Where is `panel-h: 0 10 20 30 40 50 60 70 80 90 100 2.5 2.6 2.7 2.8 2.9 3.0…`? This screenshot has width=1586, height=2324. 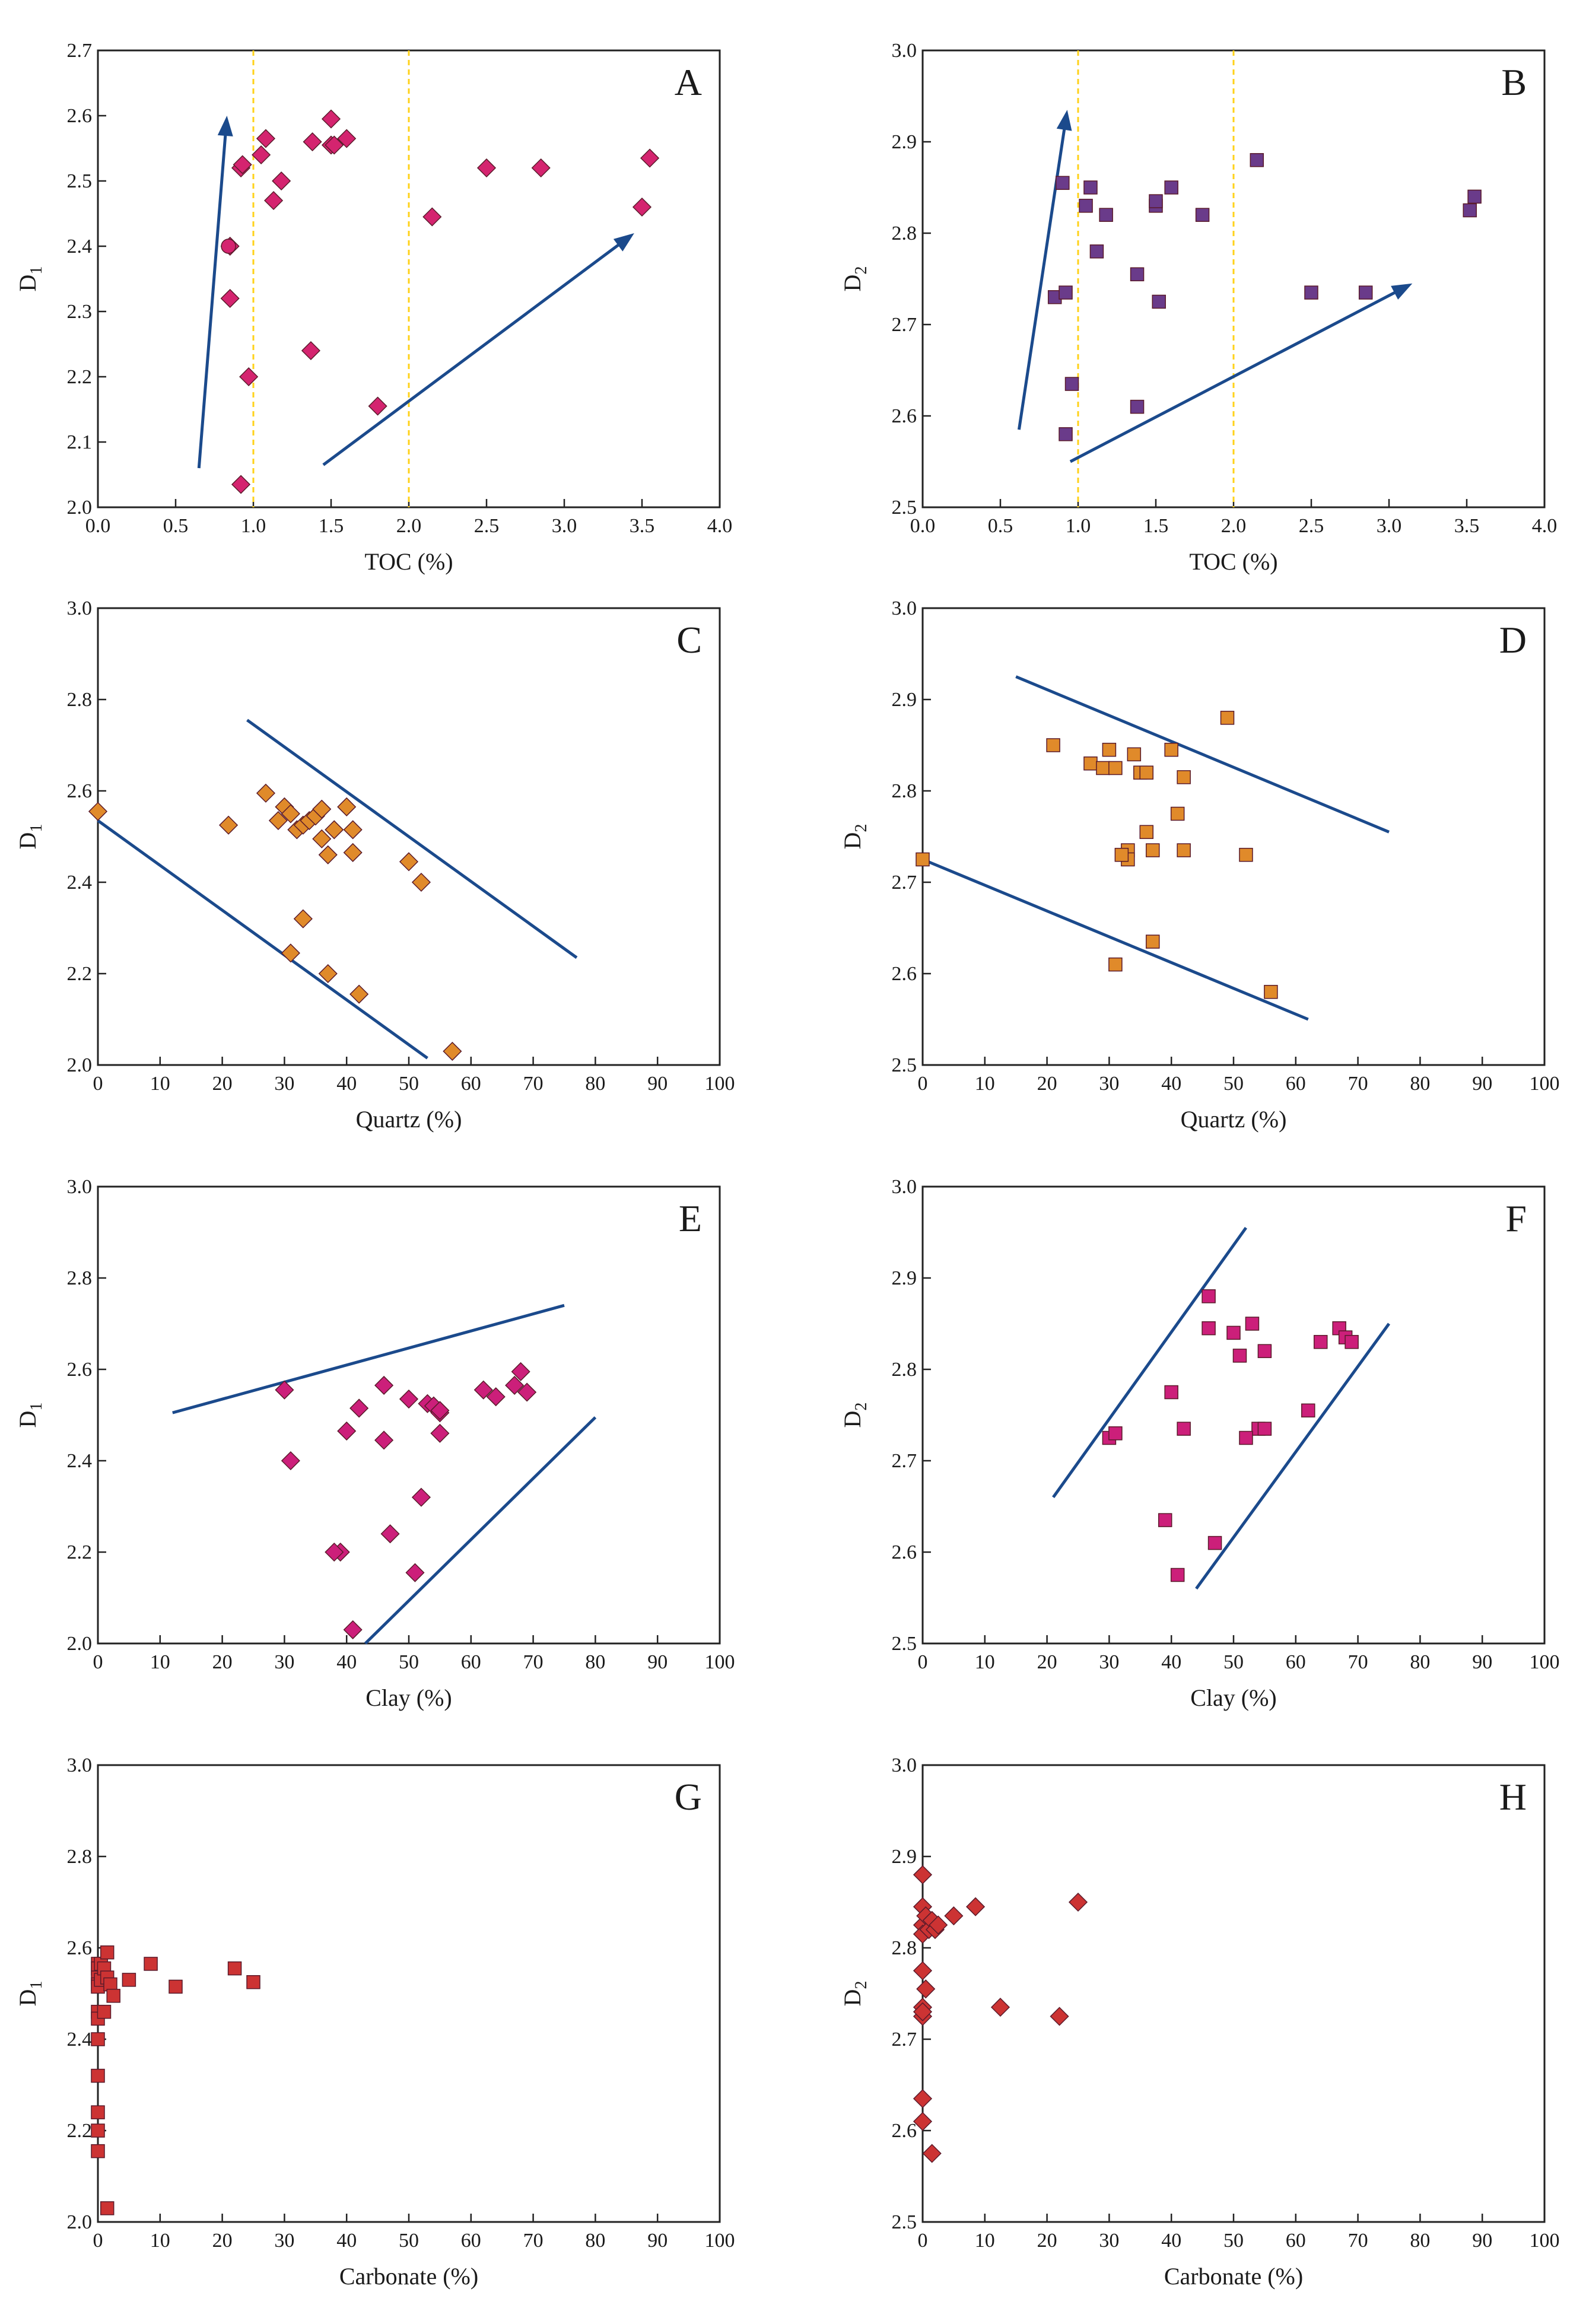 panel-h: 0 10 20 30 40 50 60 70 80 90 100 2.5 2.6 2.7 2.8 2.9 3.0… is located at coordinates (1199, 2022).